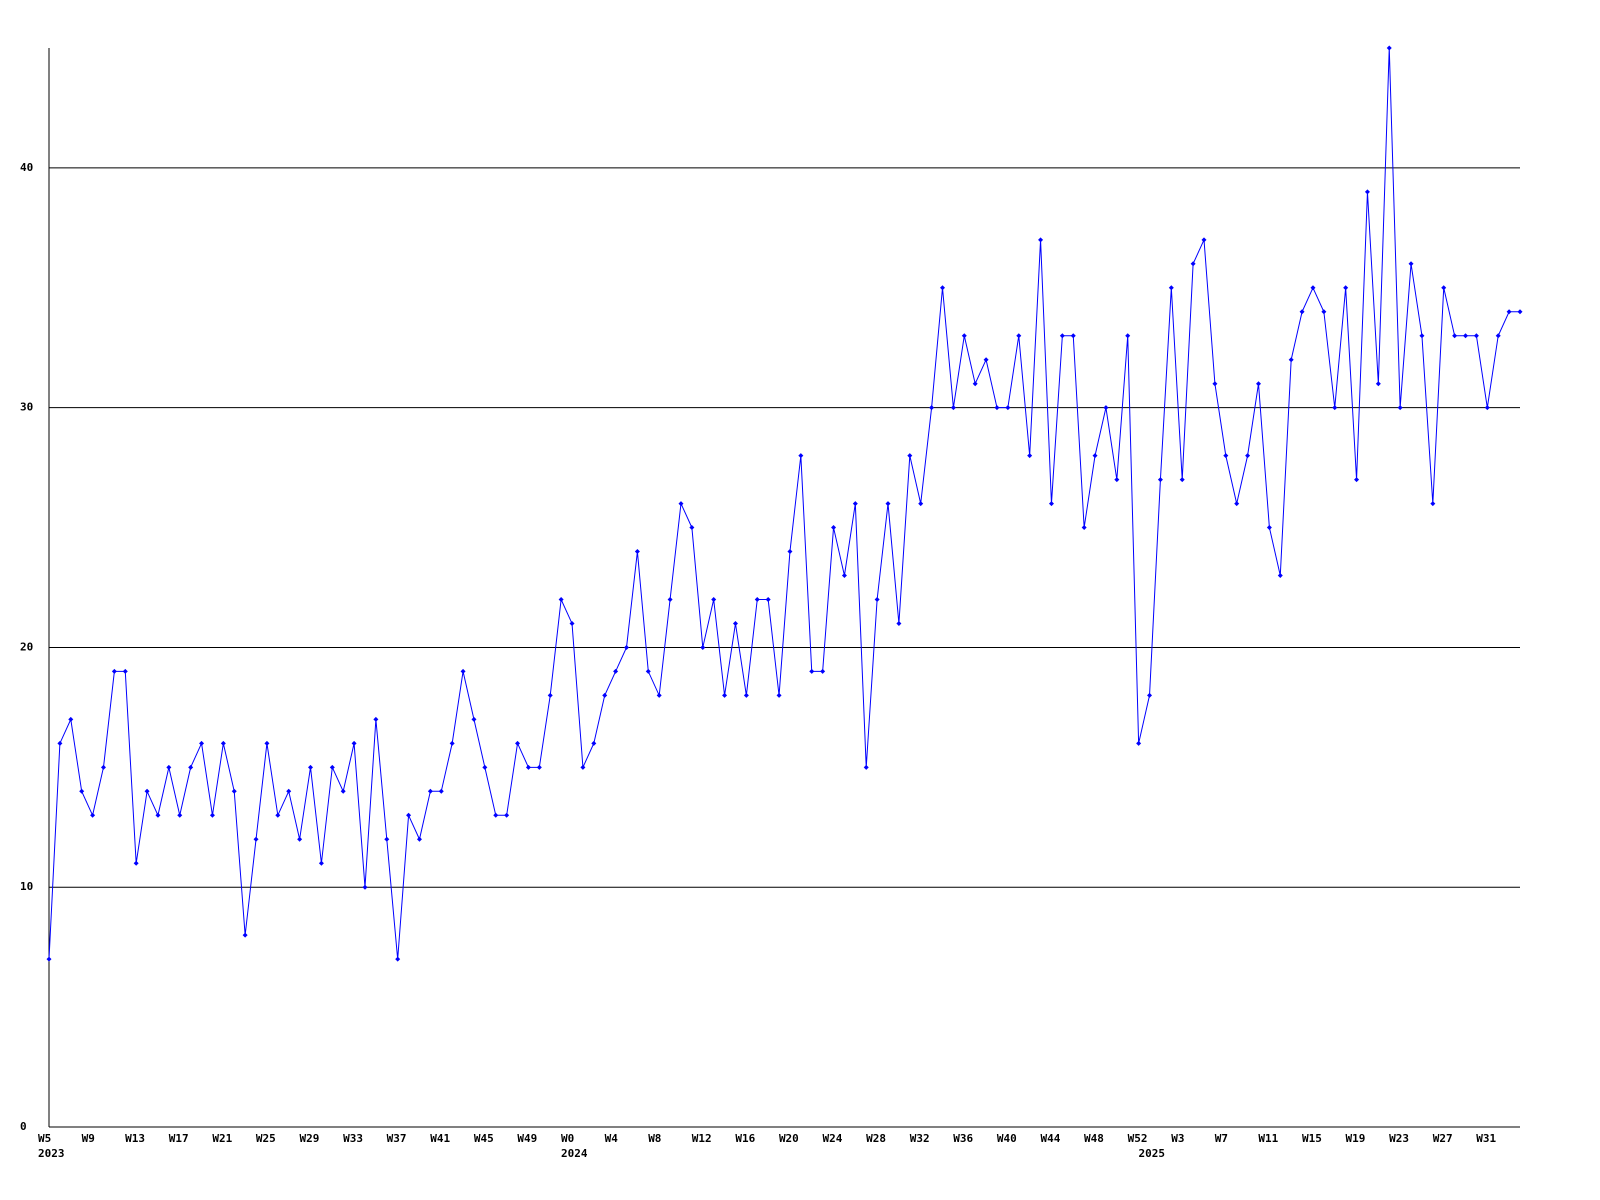  I want to click on x-tick-label: W27, so click(1443, 1138).